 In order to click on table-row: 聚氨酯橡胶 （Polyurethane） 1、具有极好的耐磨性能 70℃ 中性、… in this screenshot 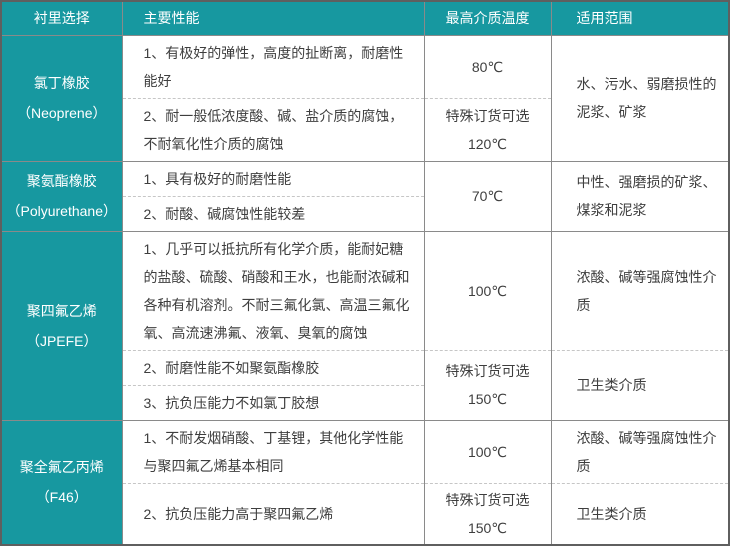, I will do `click(365, 195)`.